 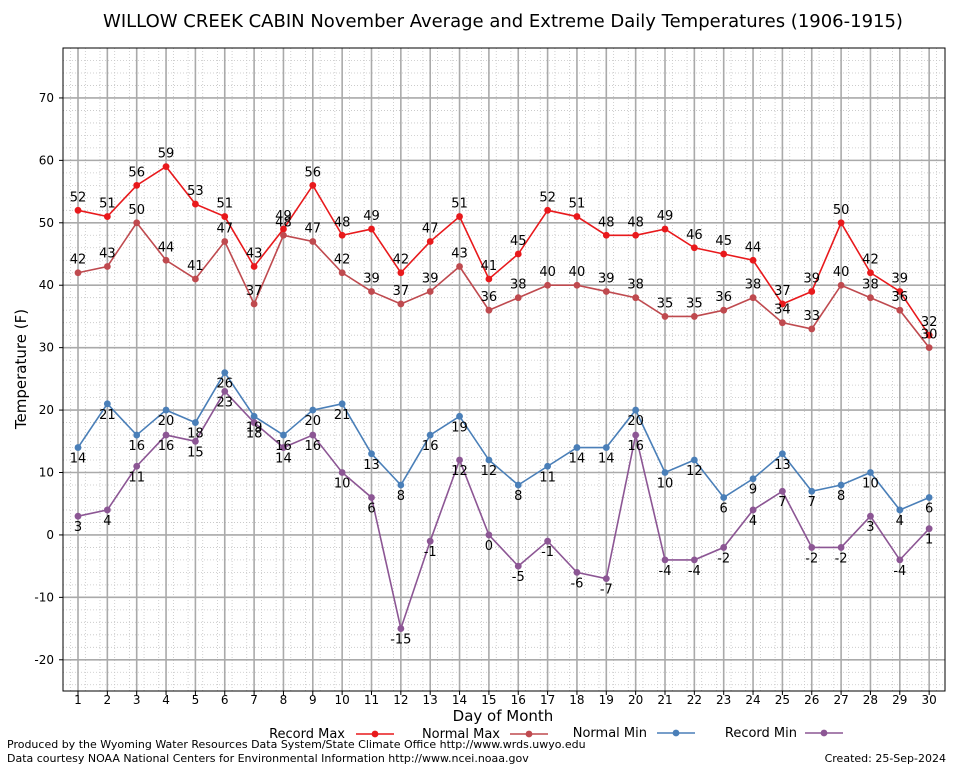 What do you see at coordinates (811, 316) in the screenshot?
I see `normal-max-data-label: 33` at bounding box center [811, 316].